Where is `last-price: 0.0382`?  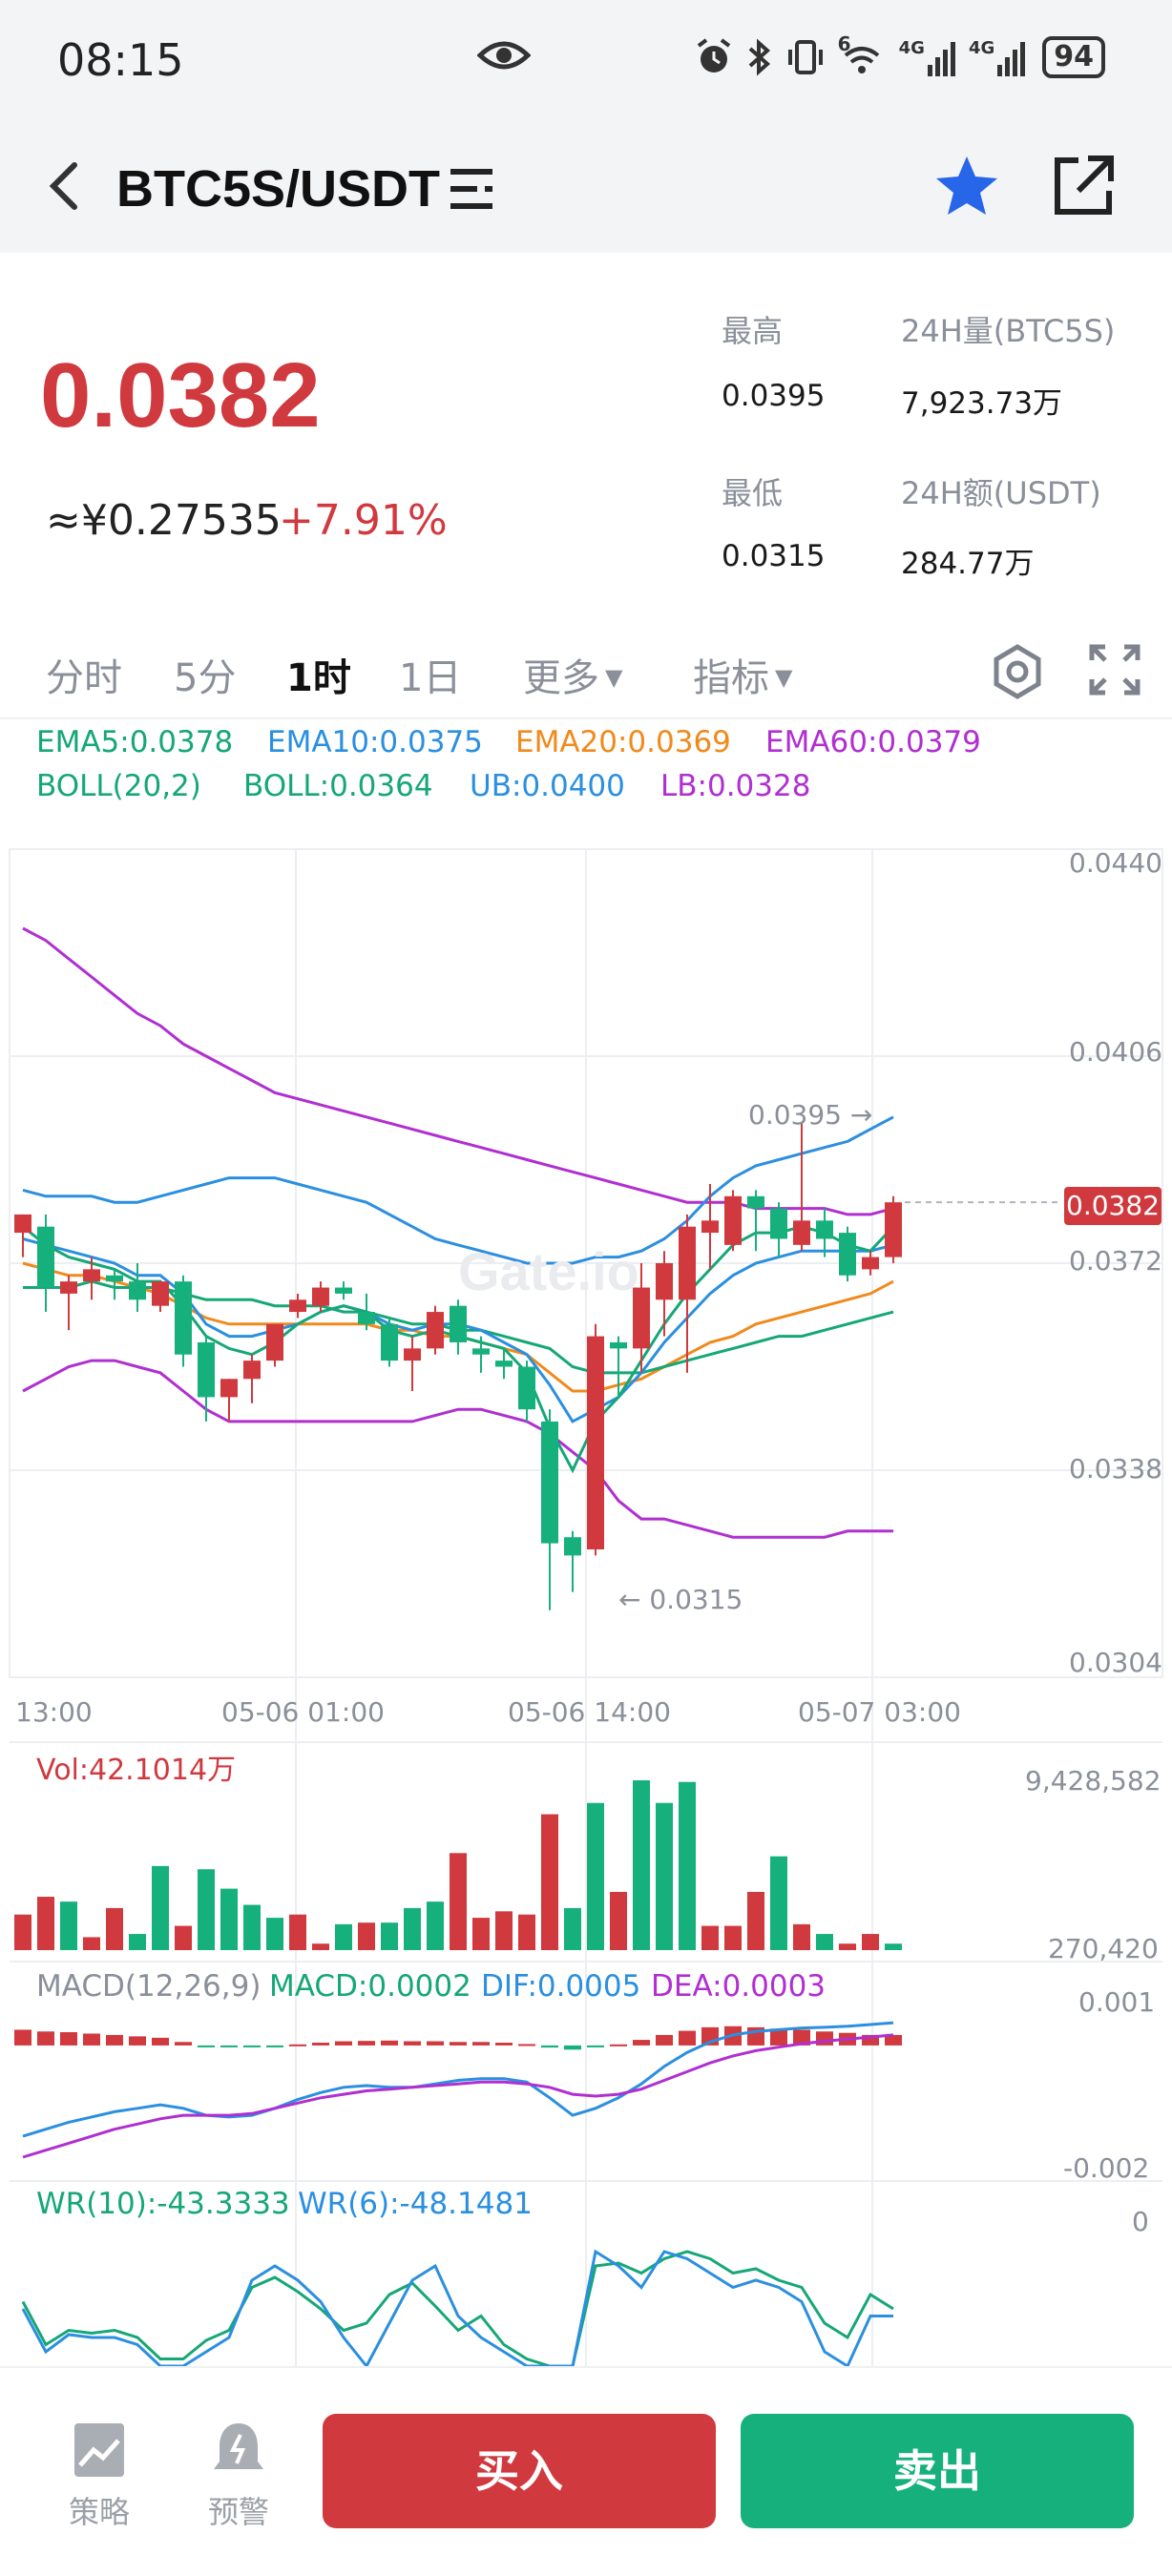 last-price: 0.0382 is located at coordinates (180, 395).